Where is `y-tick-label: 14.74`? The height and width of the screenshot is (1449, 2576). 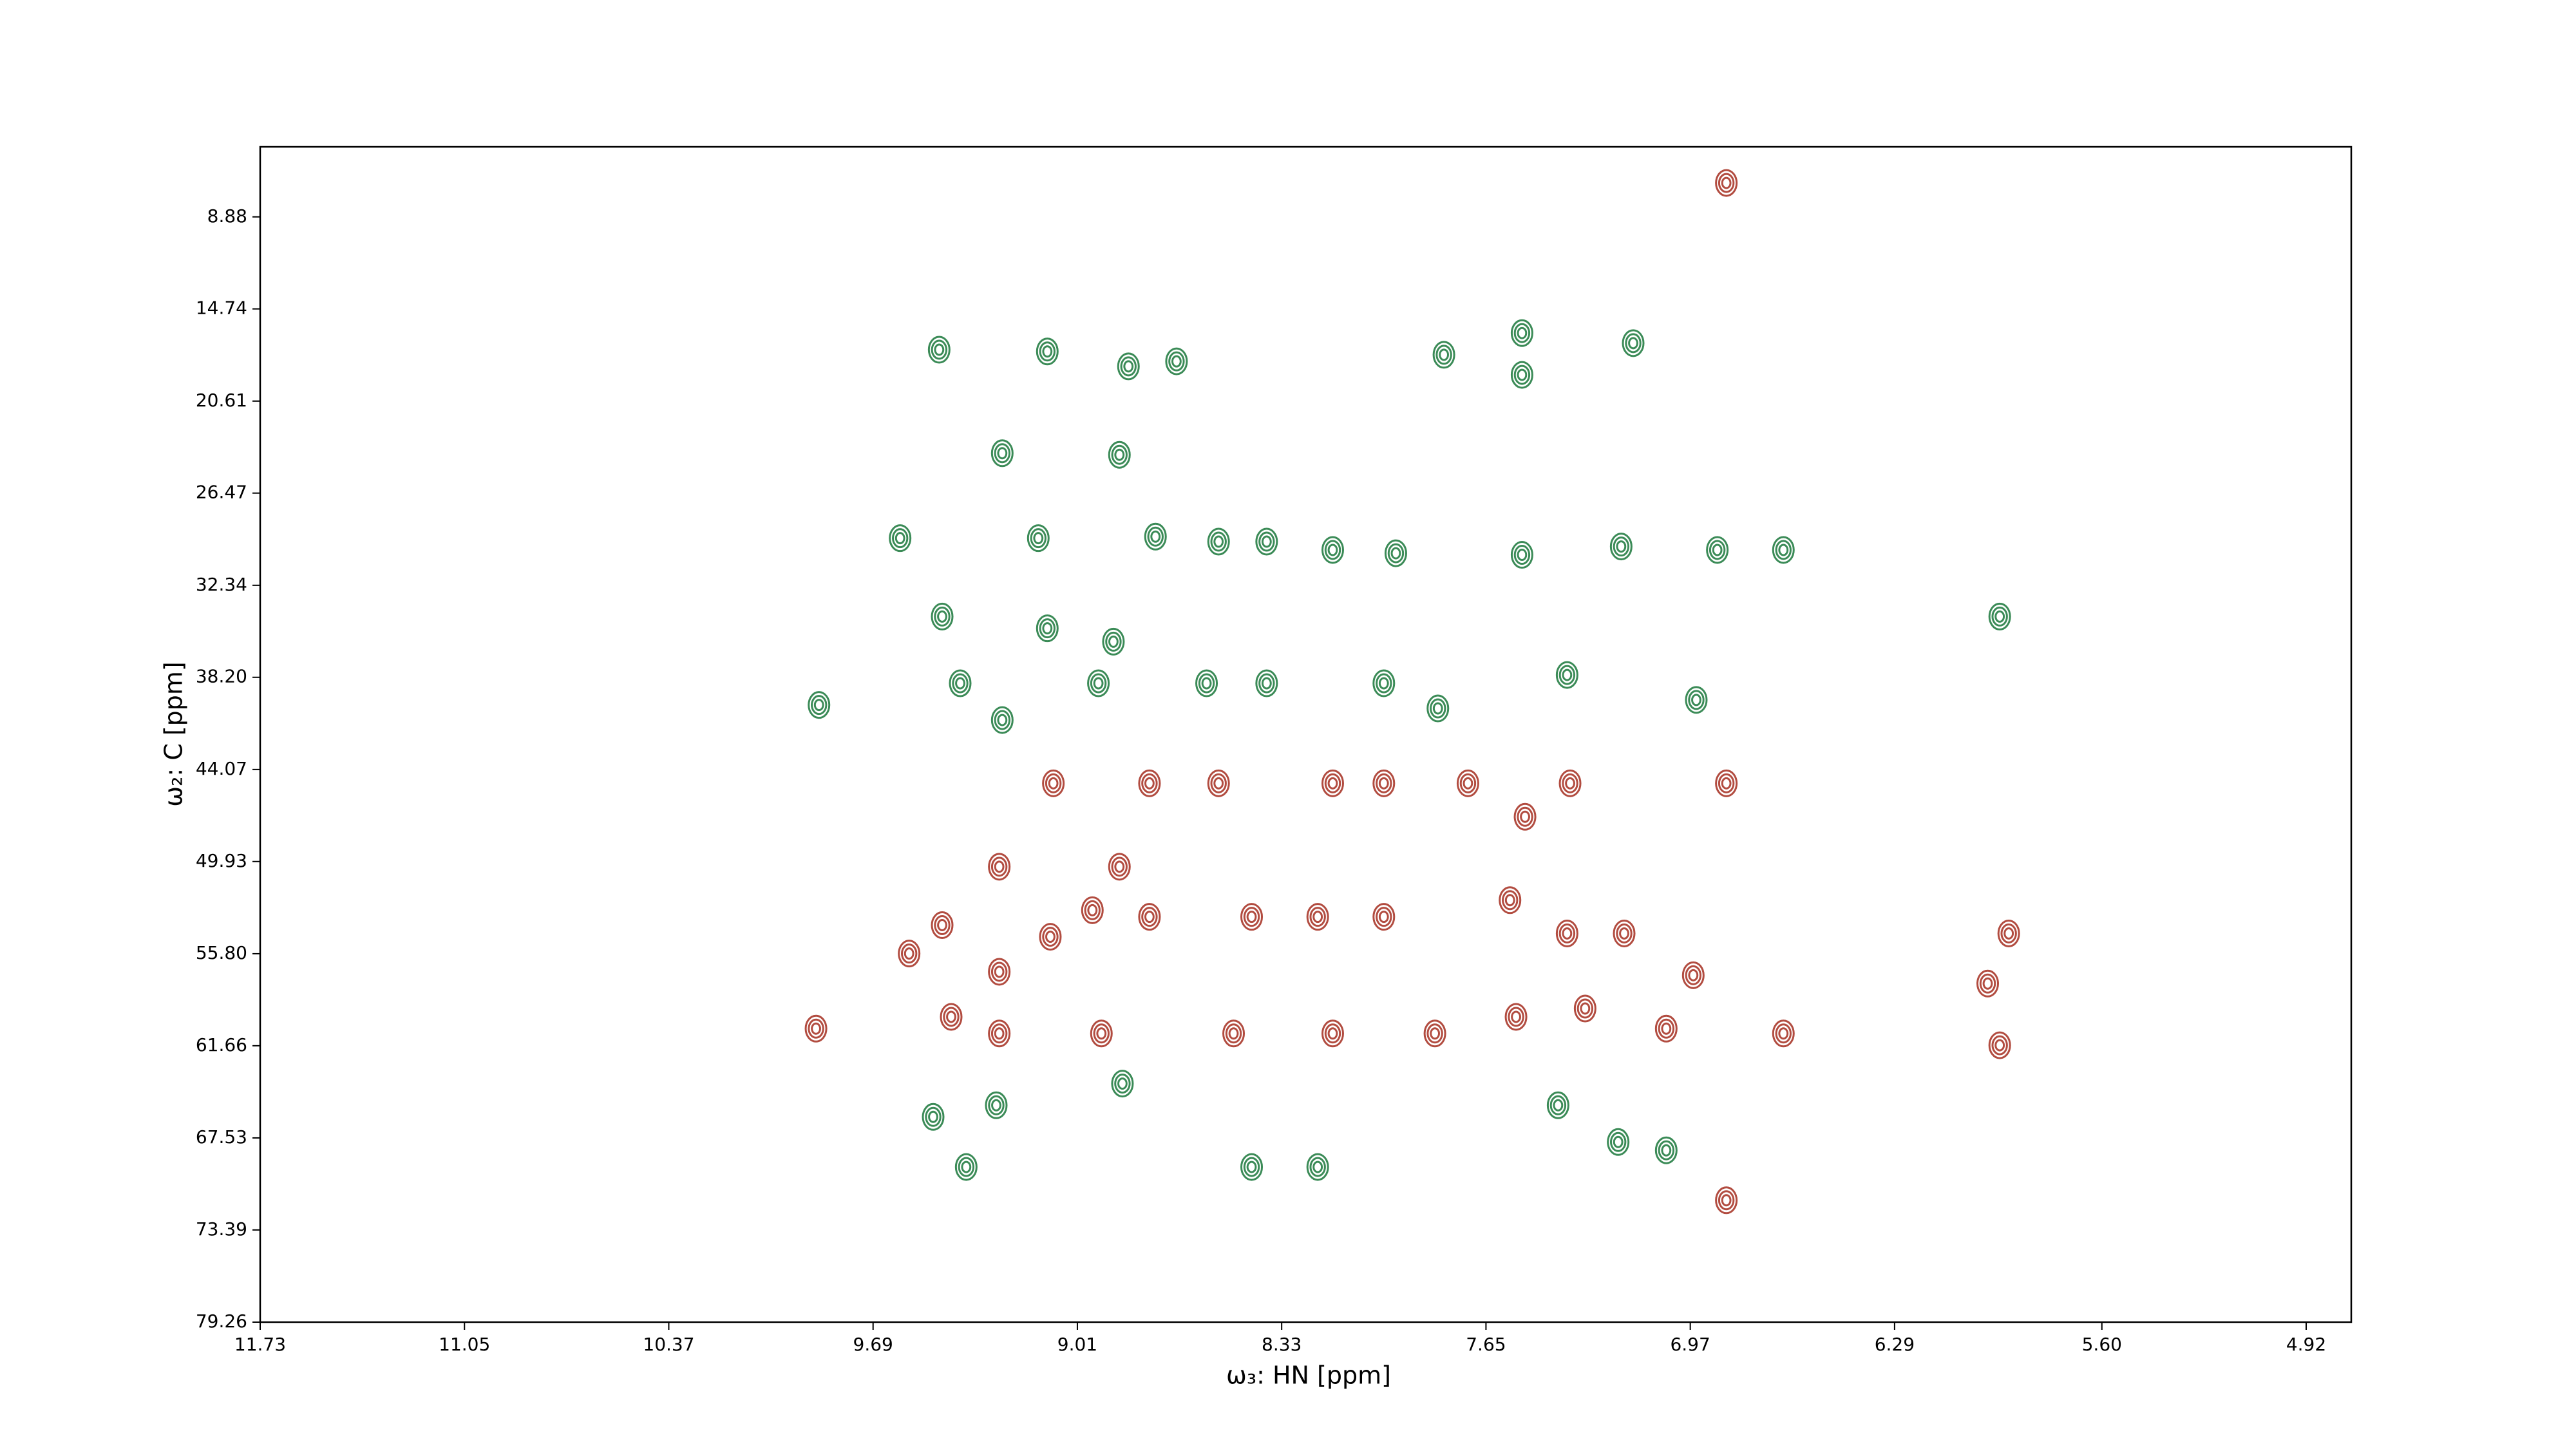
y-tick-label: 14.74 is located at coordinates (222, 309).